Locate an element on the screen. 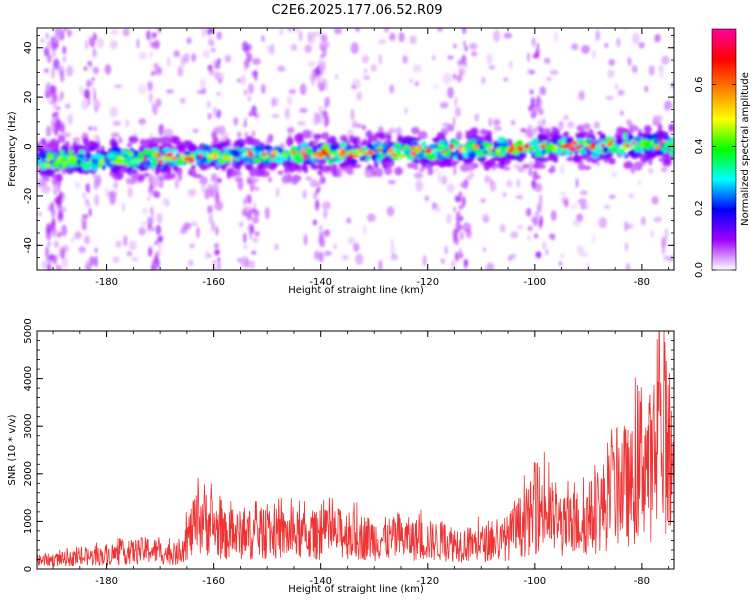 The image size is (750, 600). y-tick-label: -40 is located at coordinates (28, 245).